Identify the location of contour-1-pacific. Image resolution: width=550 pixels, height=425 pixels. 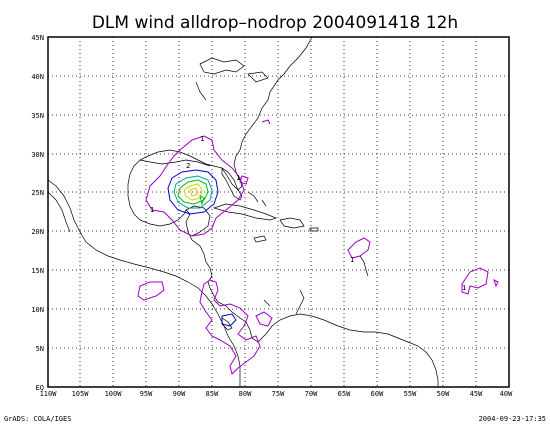
(151, 291).